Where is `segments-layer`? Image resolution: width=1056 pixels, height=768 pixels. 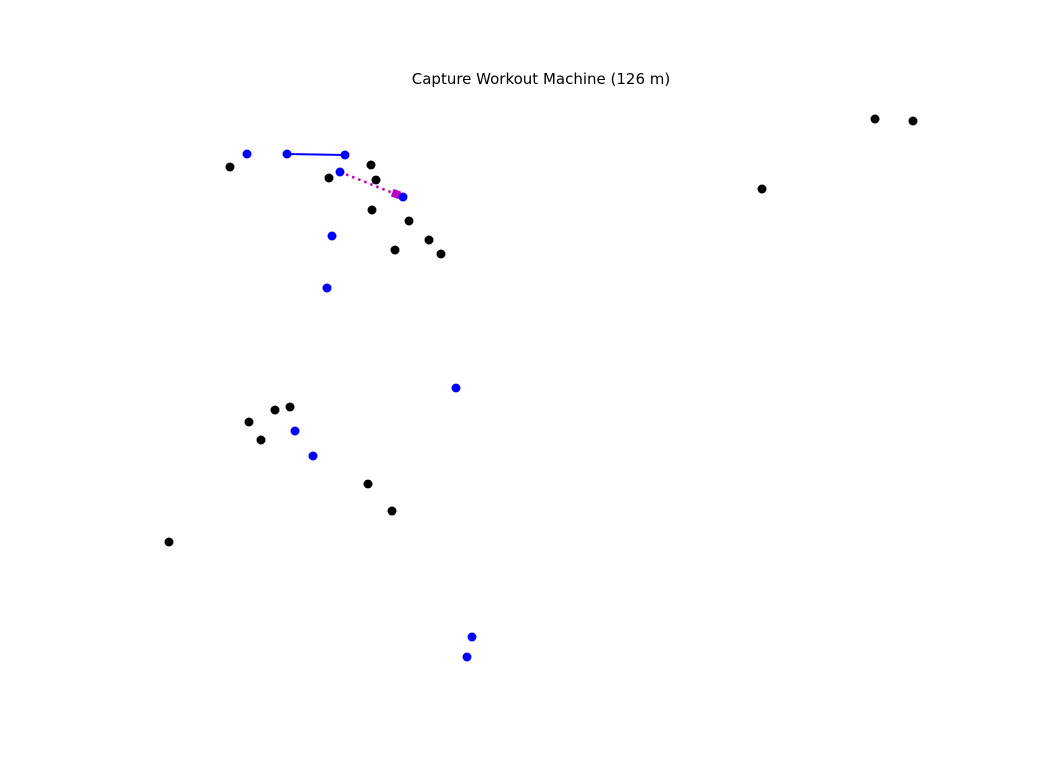
segments-layer is located at coordinates (345, 176).